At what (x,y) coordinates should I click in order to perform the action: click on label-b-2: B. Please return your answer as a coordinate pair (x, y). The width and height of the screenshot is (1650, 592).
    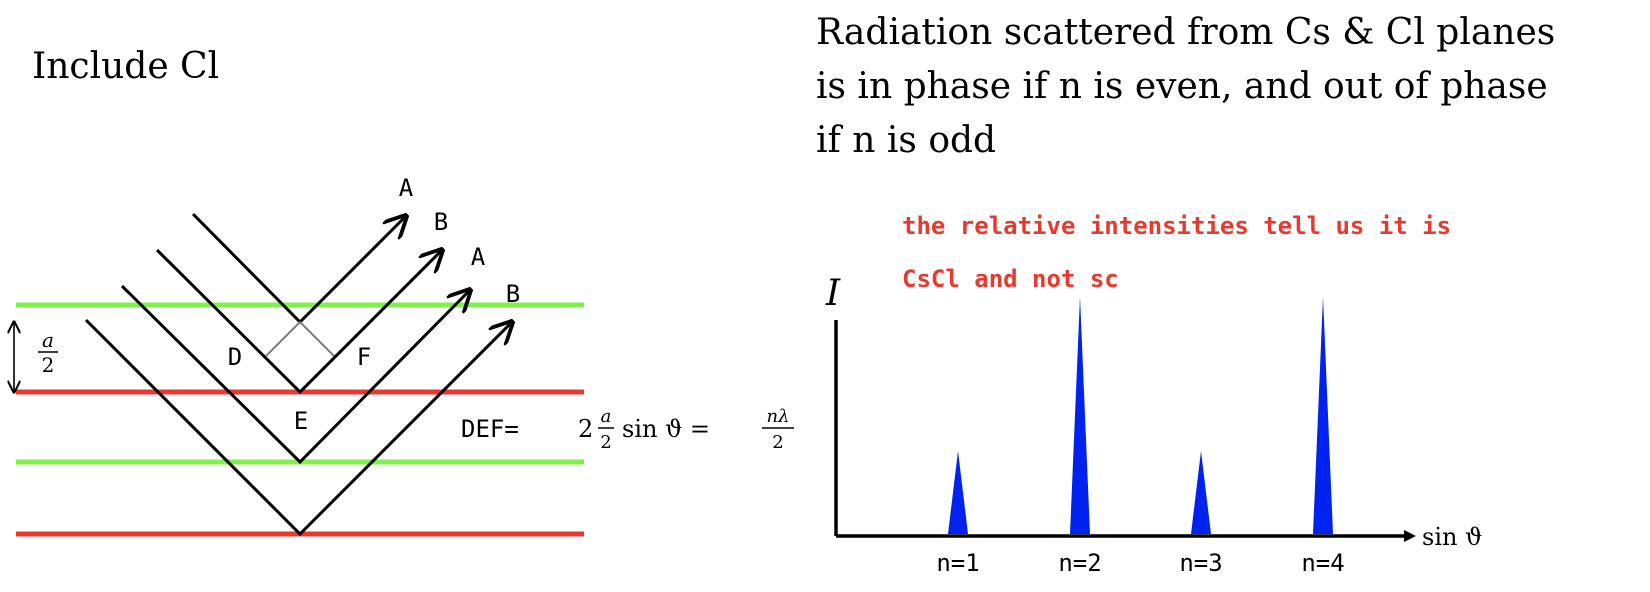
    Looking at the image, I should click on (513, 294).